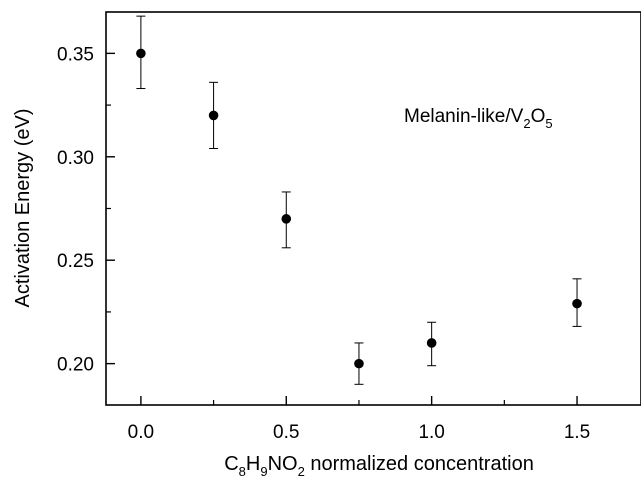  I want to click on y-tick-label: 0.20, so click(75, 365).